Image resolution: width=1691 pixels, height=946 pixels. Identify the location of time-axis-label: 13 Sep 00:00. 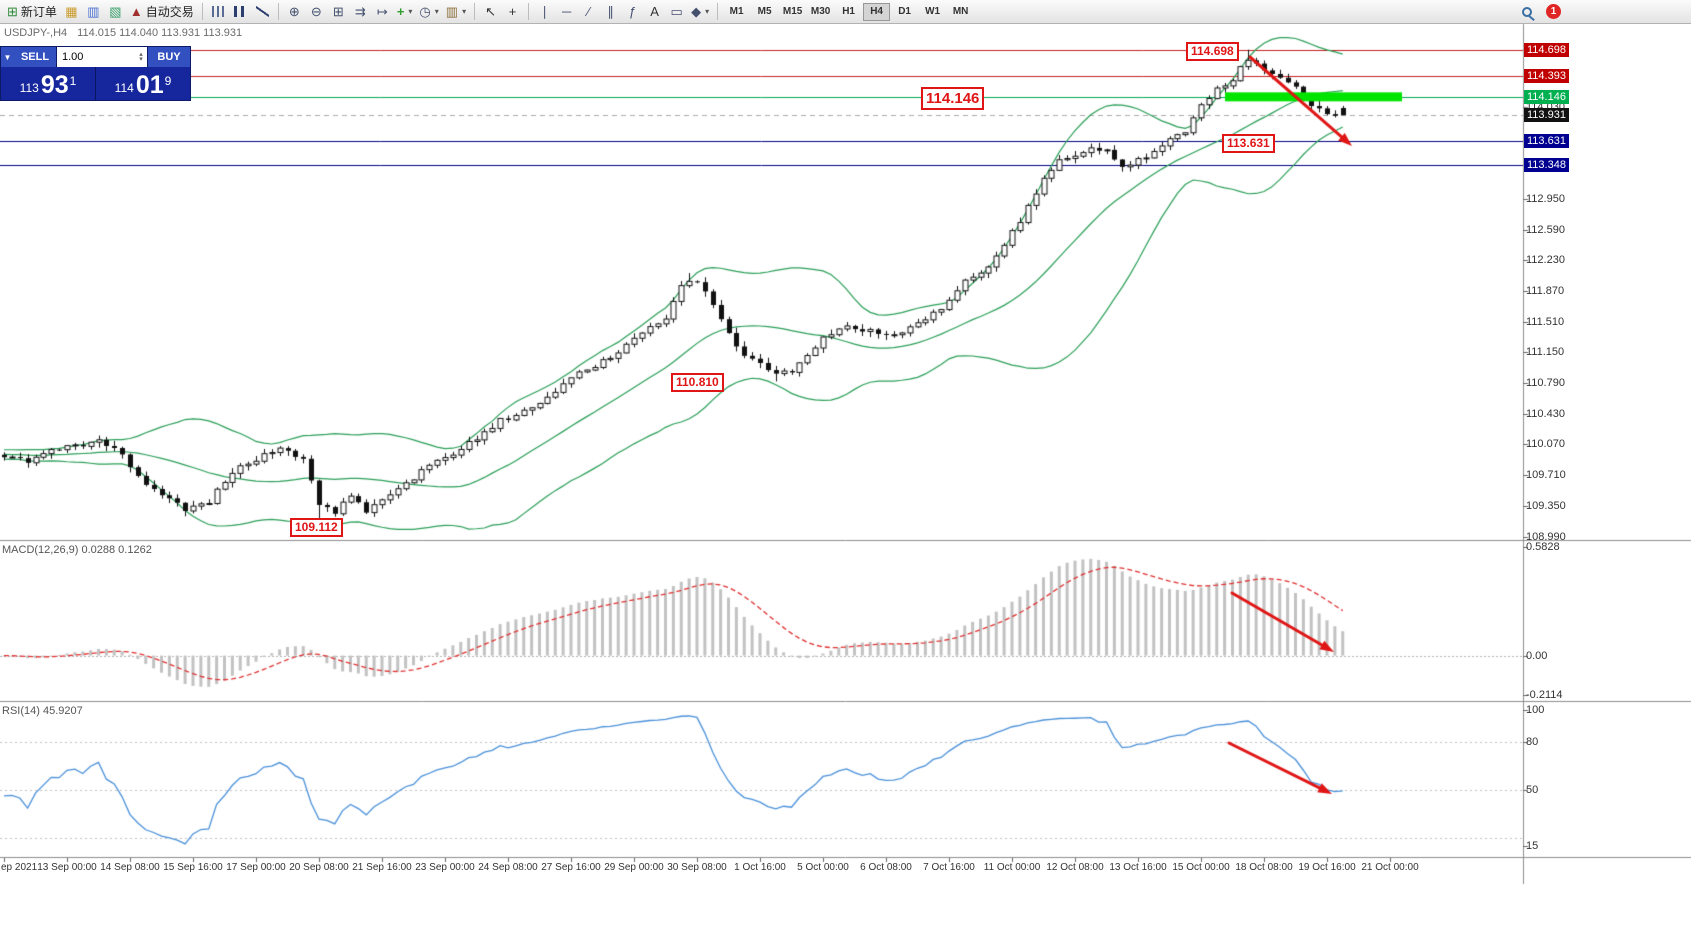
(67, 867).